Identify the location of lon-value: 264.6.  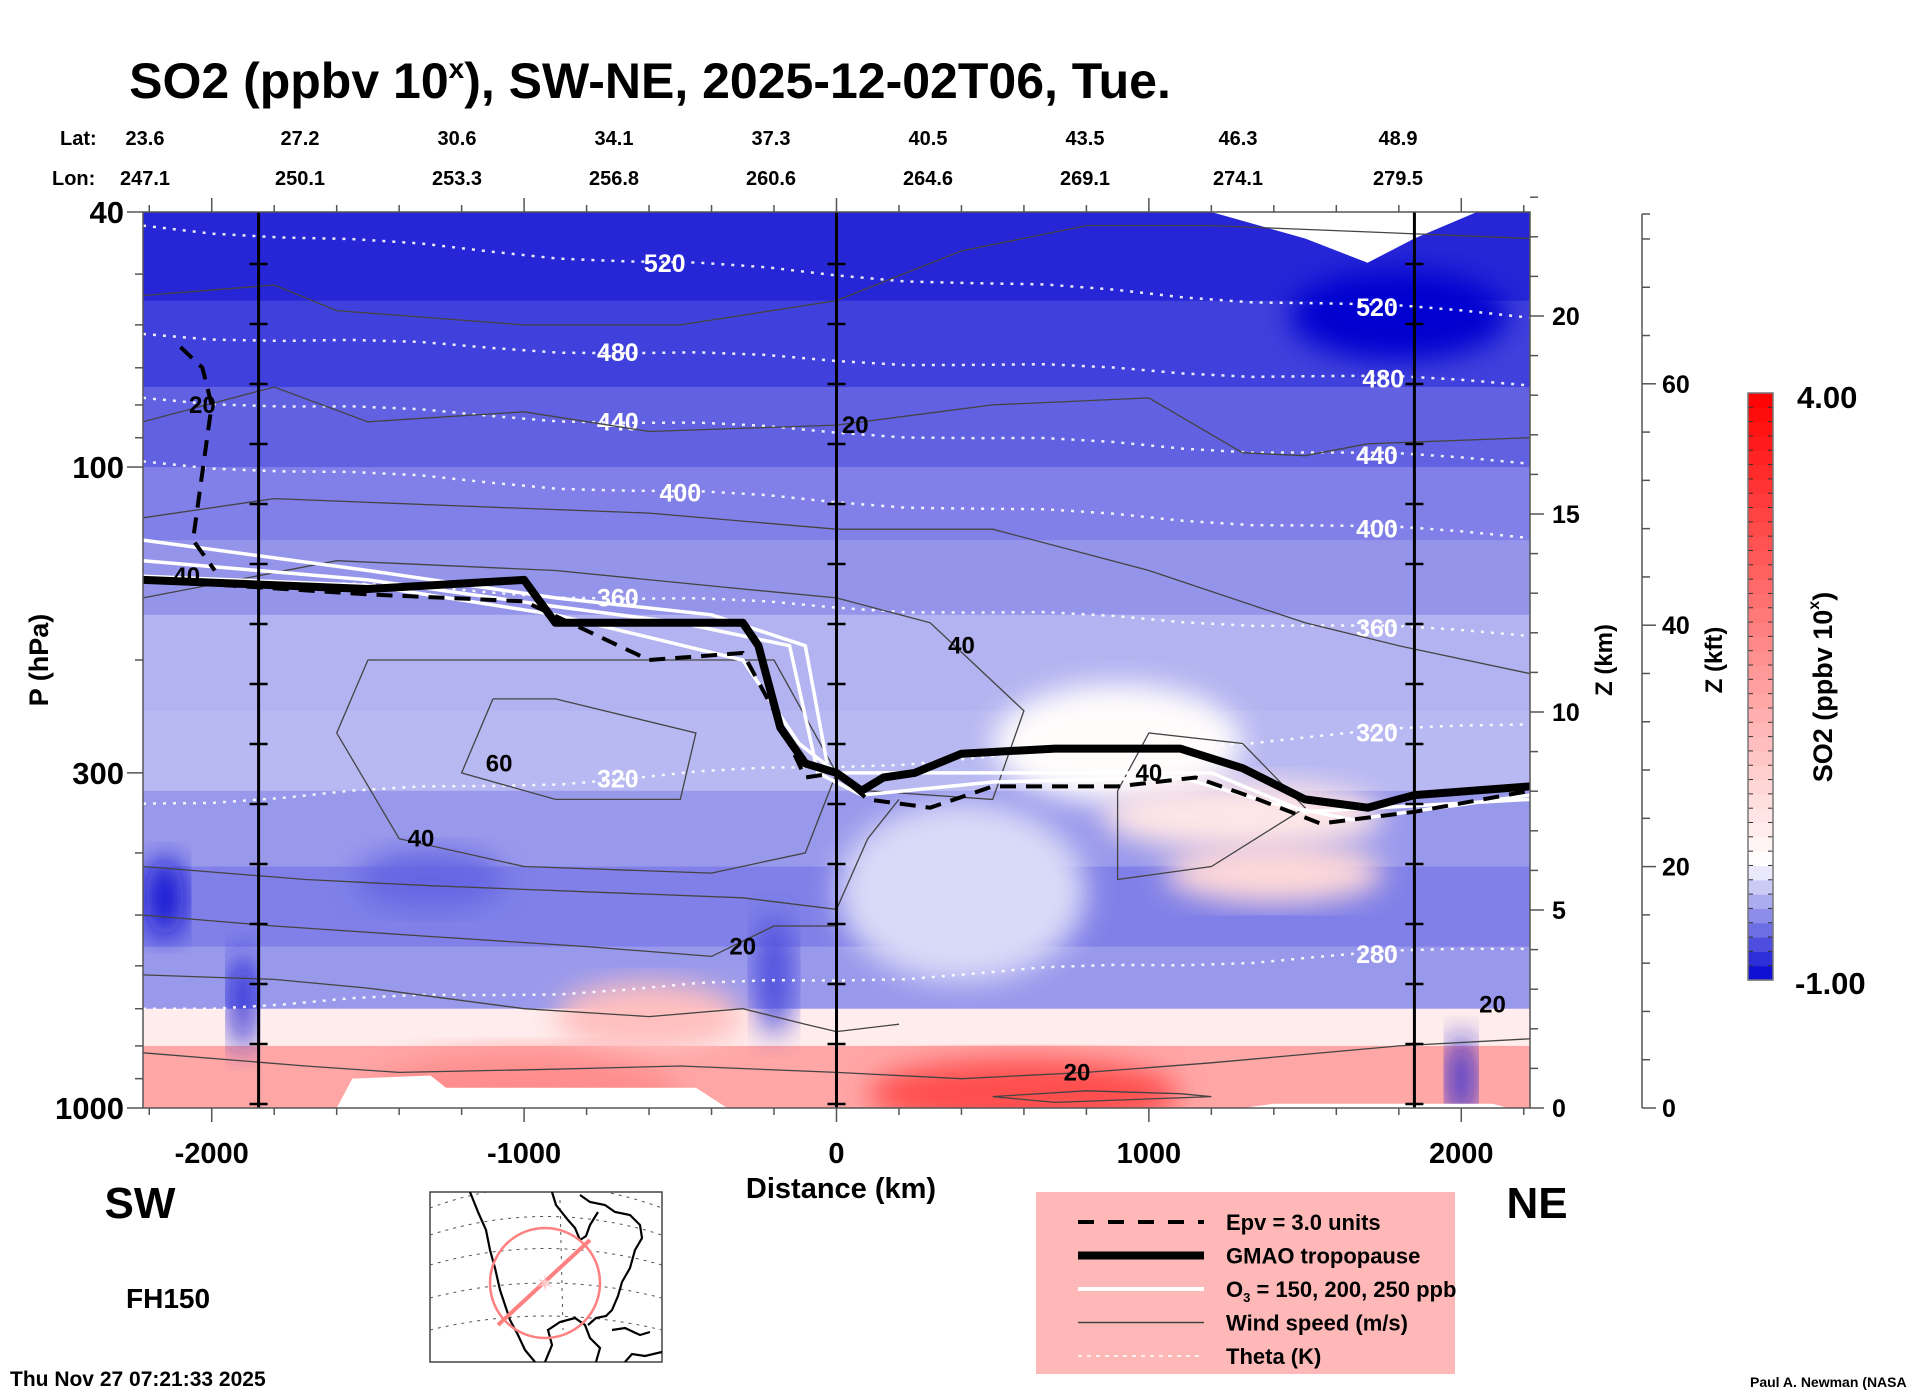
(928, 179).